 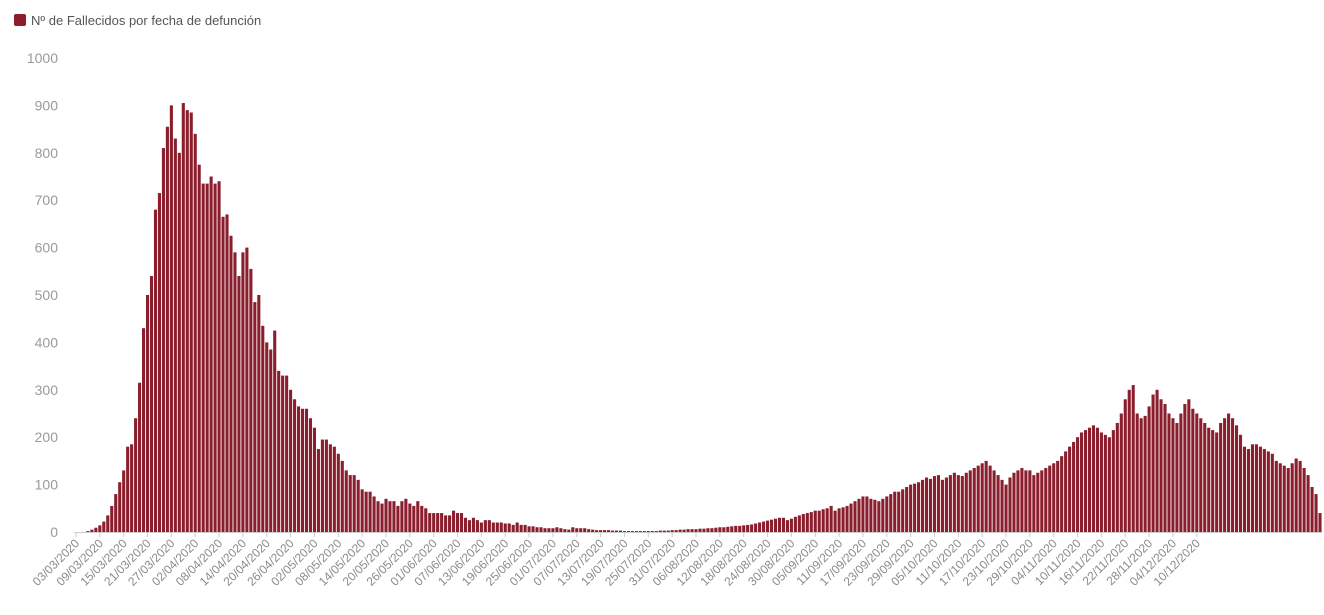 I want to click on y-tick-label: 100, so click(x=47, y=485).